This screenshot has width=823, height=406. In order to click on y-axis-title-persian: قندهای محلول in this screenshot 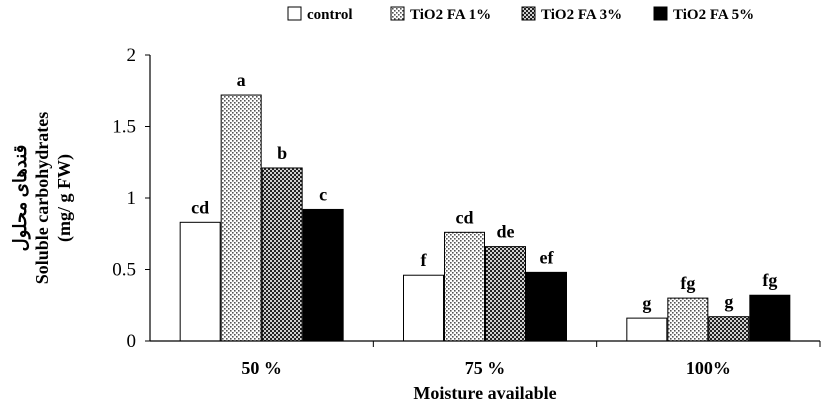, I will do `click(20, 198)`.